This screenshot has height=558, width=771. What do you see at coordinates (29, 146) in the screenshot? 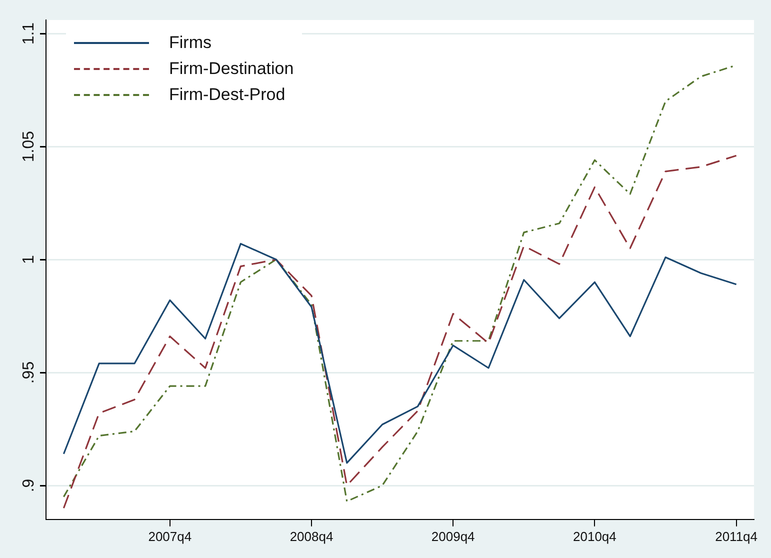
I see `y-tick-label: 1.05` at bounding box center [29, 146].